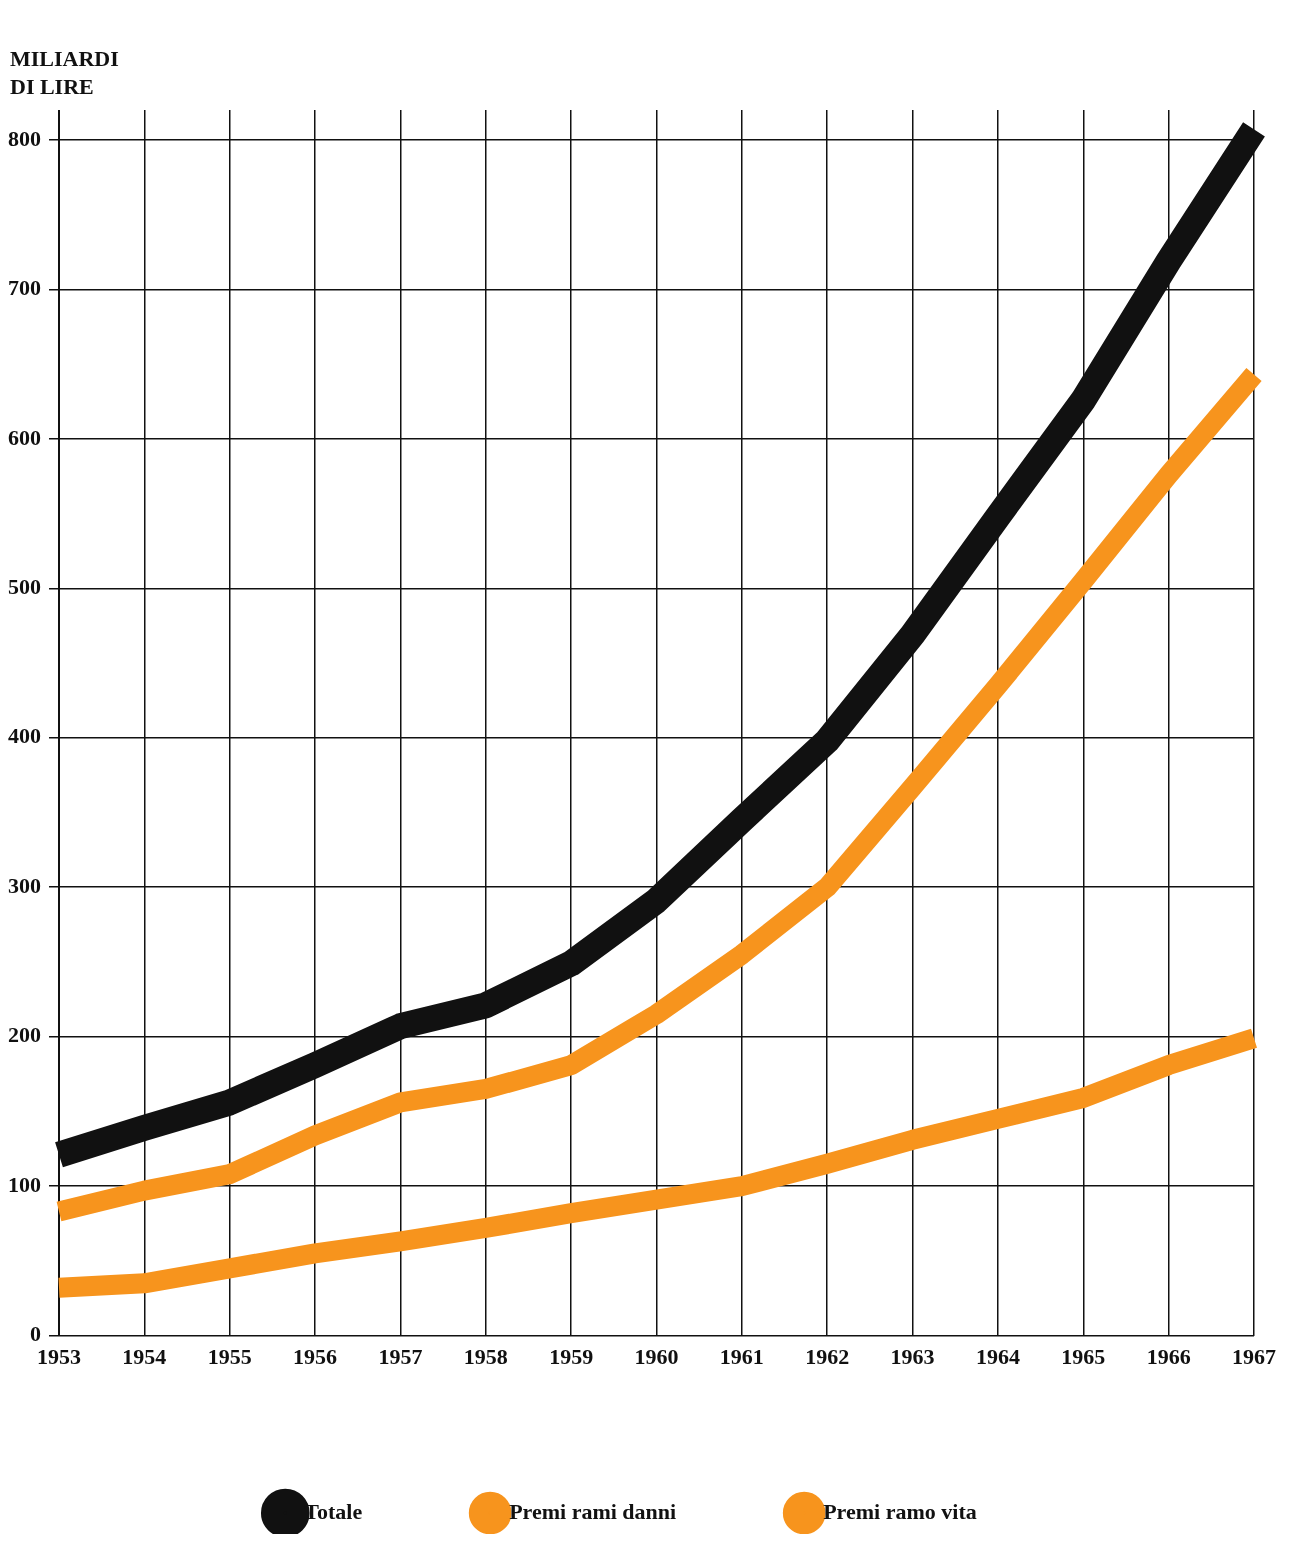 The width and height of the screenshot is (1294, 1554). Describe the element at coordinates (229, 1357) in the screenshot. I see `x-tick-label: 1955` at that location.